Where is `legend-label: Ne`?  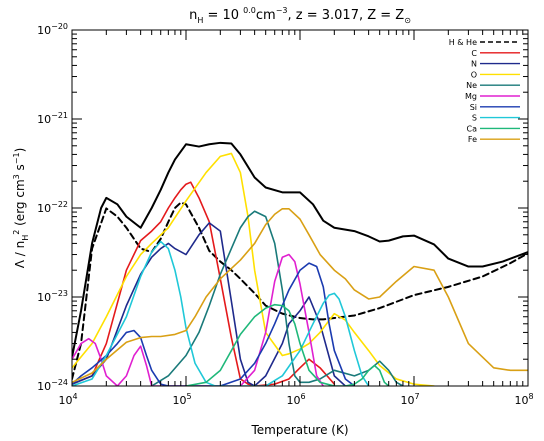
legend-label: Ne is located at coordinates (471, 85).